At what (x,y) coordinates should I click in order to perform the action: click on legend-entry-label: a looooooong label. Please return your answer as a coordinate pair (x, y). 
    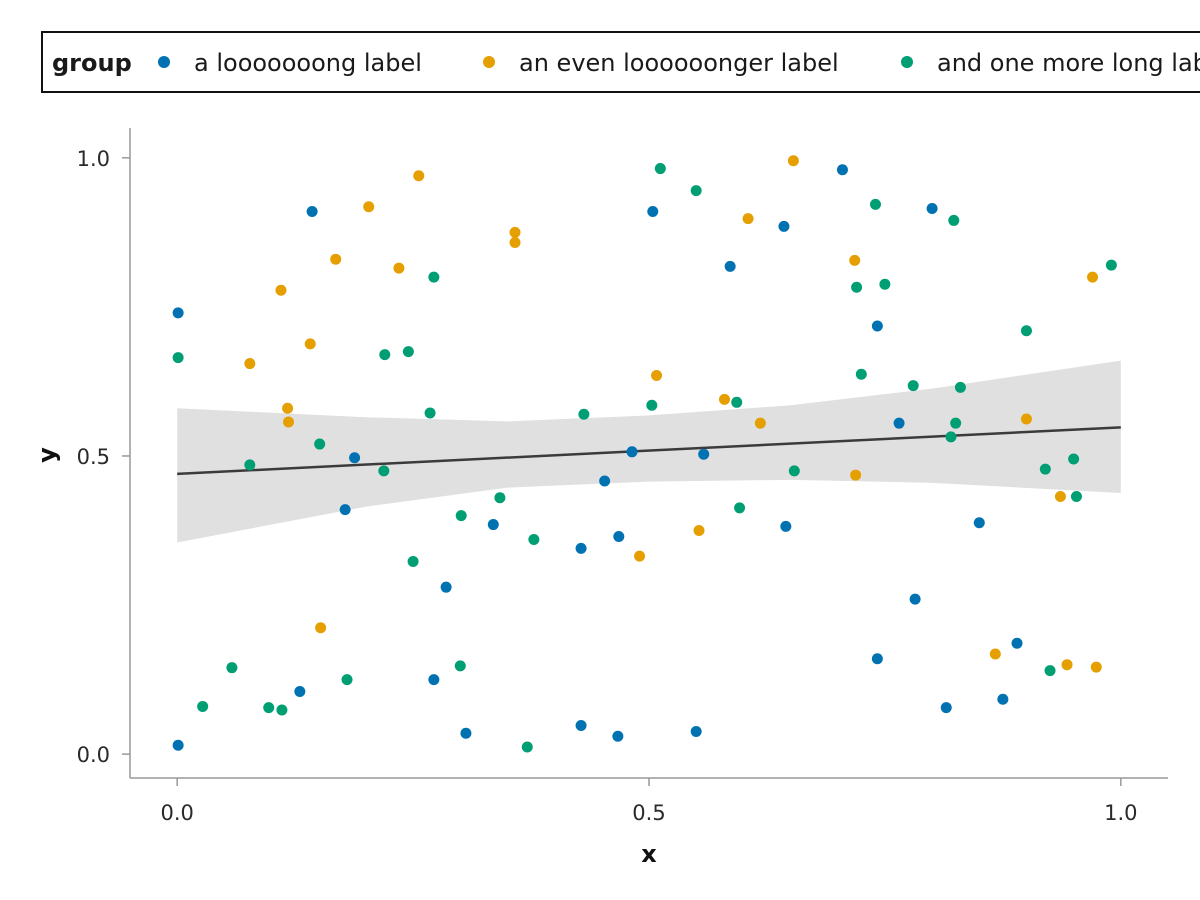
    Looking at the image, I should click on (308, 63).